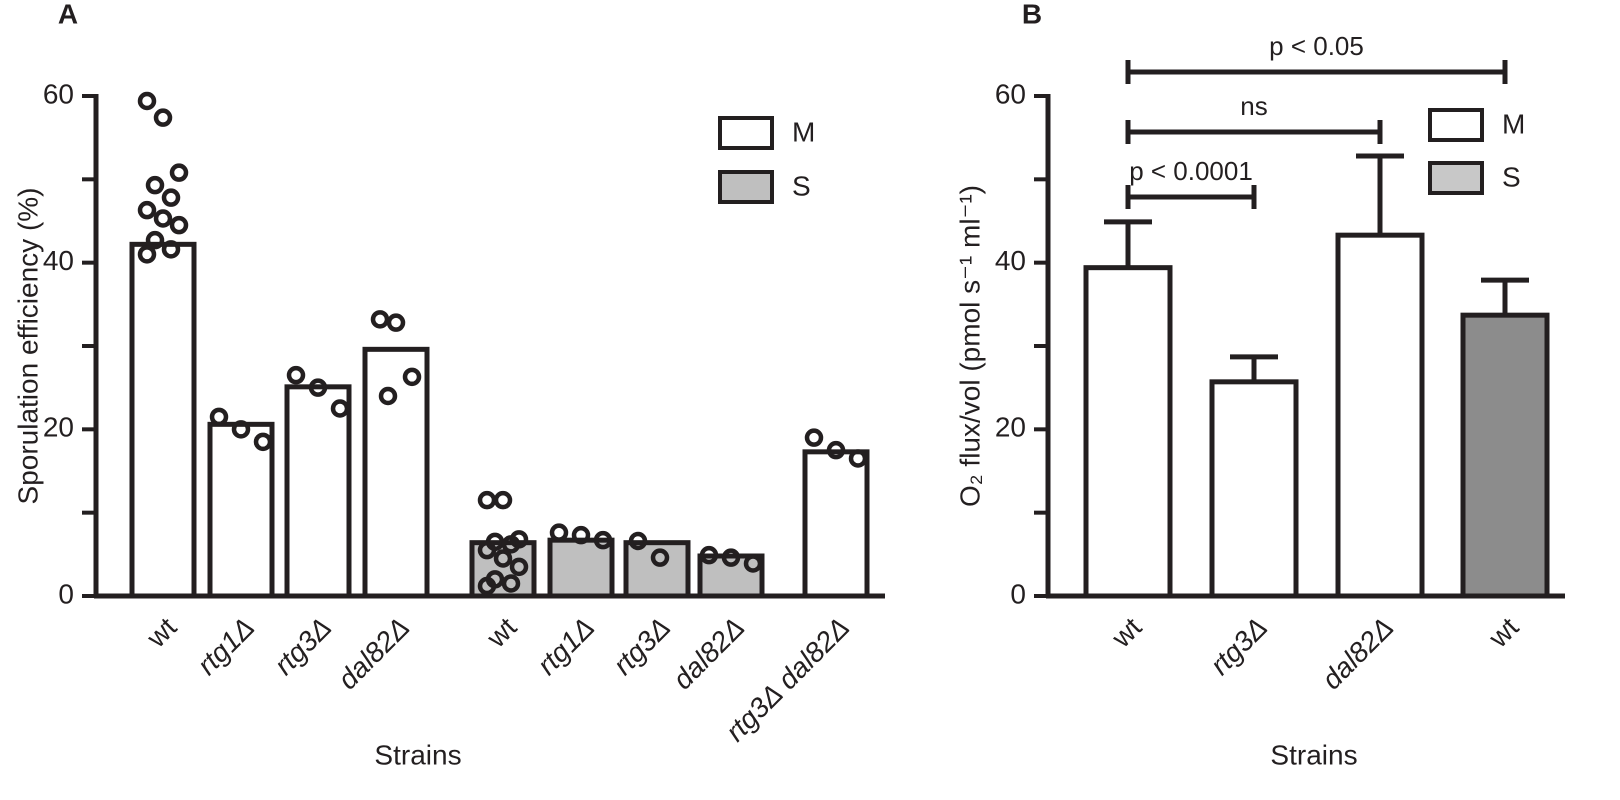  What do you see at coordinates (1316, 46) in the screenshot?
I see `significance-label: p < 0.05` at bounding box center [1316, 46].